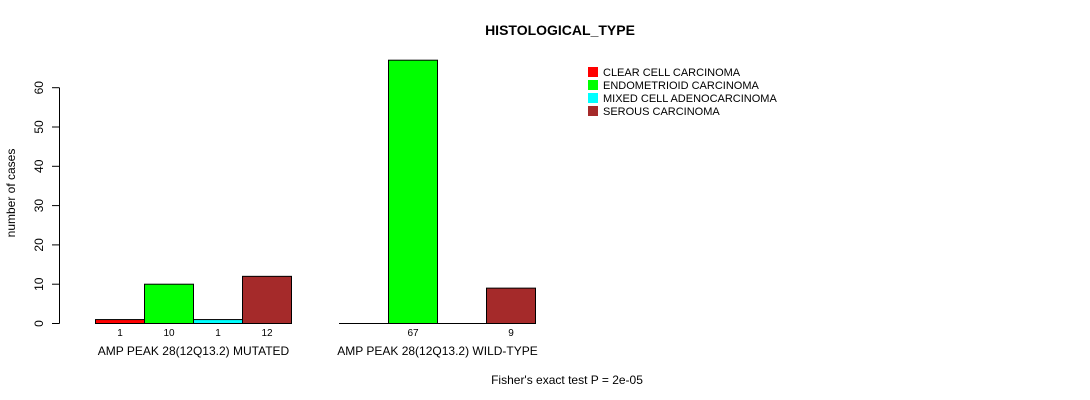 This screenshot has height=400, width=1090. I want to click on y-tick-label: 10, so click(39, 284).